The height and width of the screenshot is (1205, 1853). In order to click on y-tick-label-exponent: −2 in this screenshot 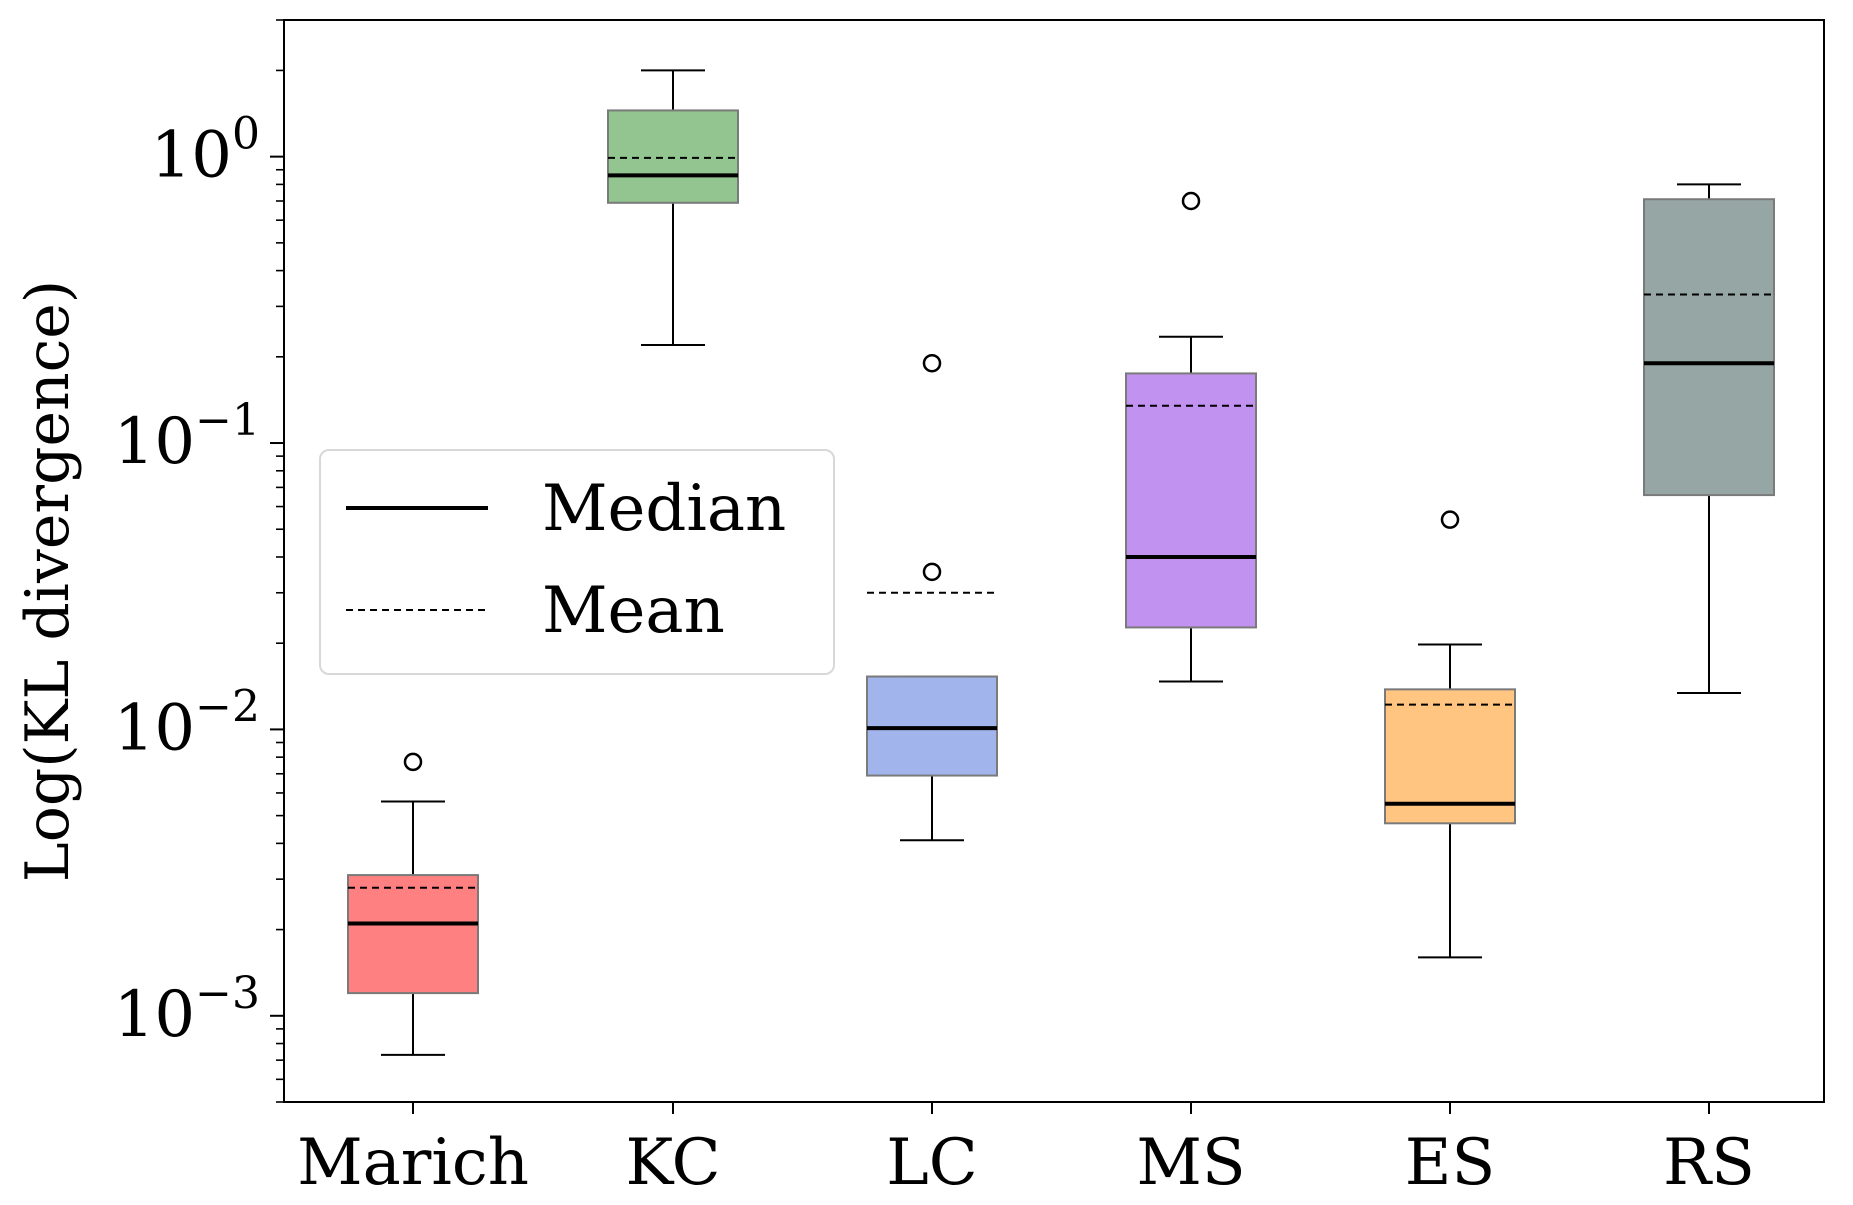, I will do `click(227, 706)`.